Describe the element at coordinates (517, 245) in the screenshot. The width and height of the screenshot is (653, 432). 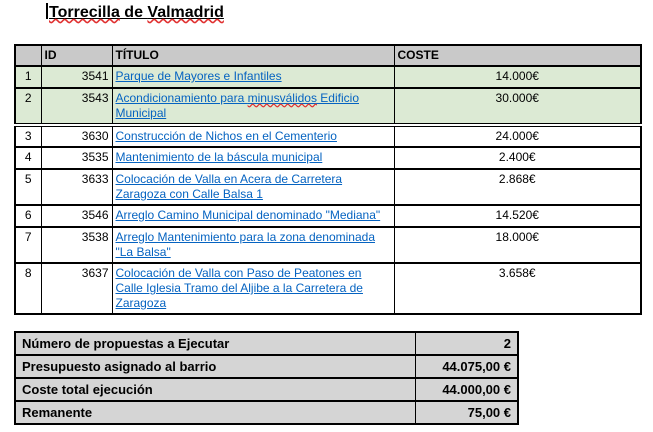
I see `proposal-cost-cell: 18.000€` at that location.